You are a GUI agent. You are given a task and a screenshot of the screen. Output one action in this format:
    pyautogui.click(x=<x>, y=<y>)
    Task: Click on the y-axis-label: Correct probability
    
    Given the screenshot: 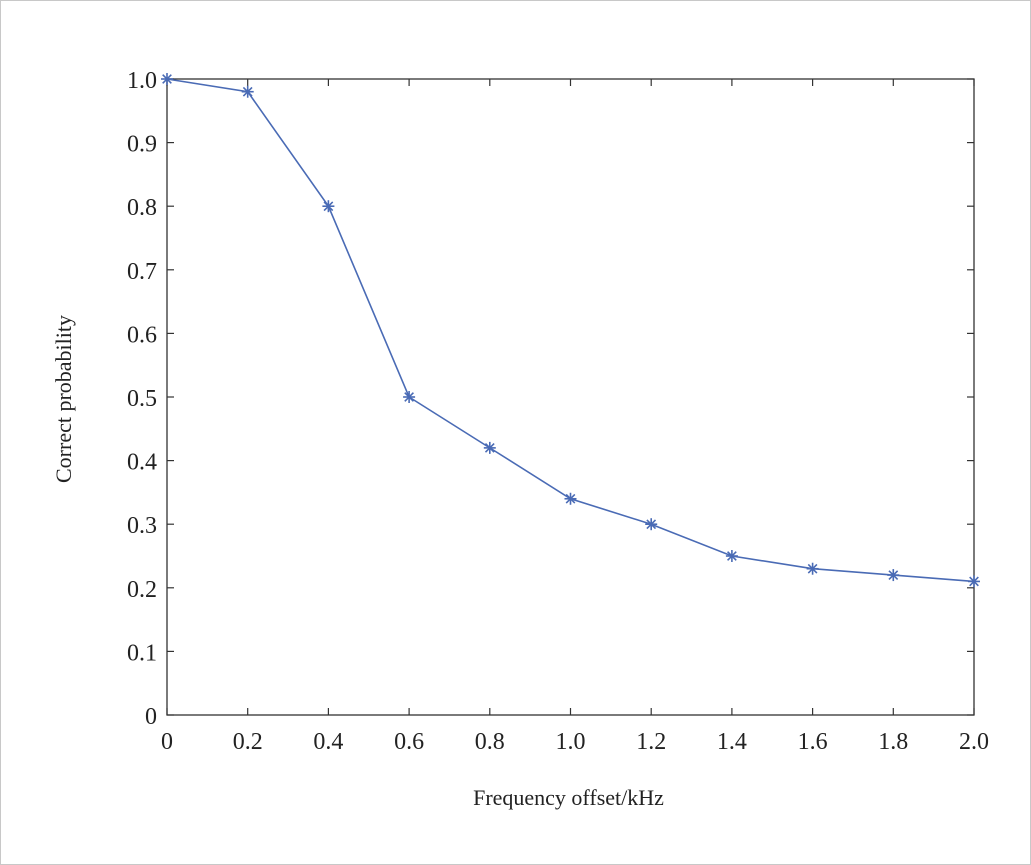 What is the action you would take?
    pyautogui.click(x=63, y=399)
    